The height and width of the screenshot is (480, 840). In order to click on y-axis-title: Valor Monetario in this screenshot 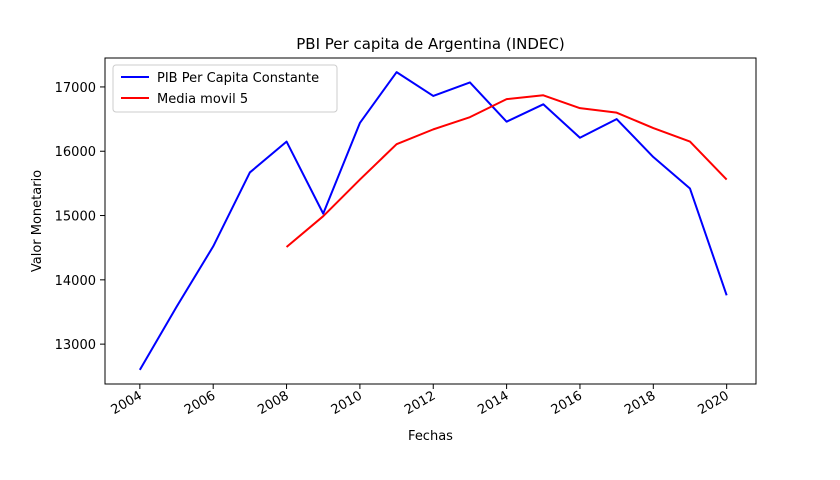, I will do `click(37, 221)`.